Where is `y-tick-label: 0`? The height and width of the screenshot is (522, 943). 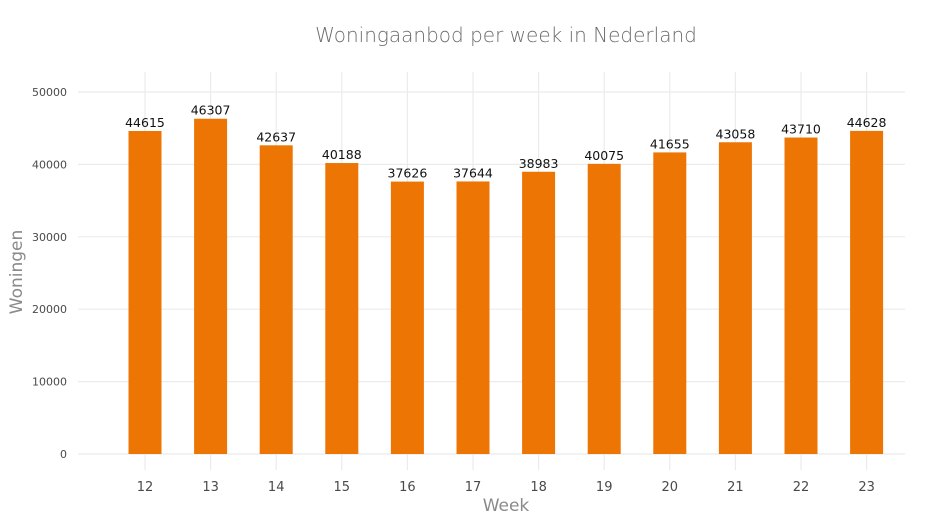 y-tick-label: 0 is located at coordinates (63, 454).